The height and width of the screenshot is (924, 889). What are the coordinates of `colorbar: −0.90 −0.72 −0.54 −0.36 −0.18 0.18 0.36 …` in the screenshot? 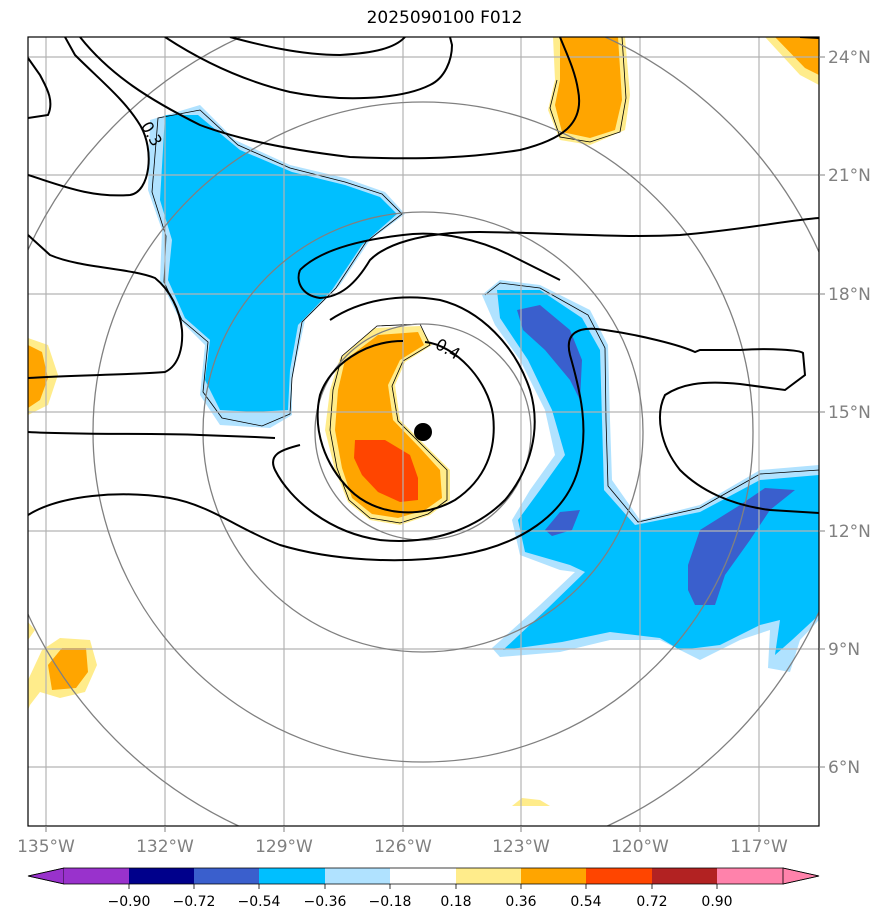 It's located at (423, 888).